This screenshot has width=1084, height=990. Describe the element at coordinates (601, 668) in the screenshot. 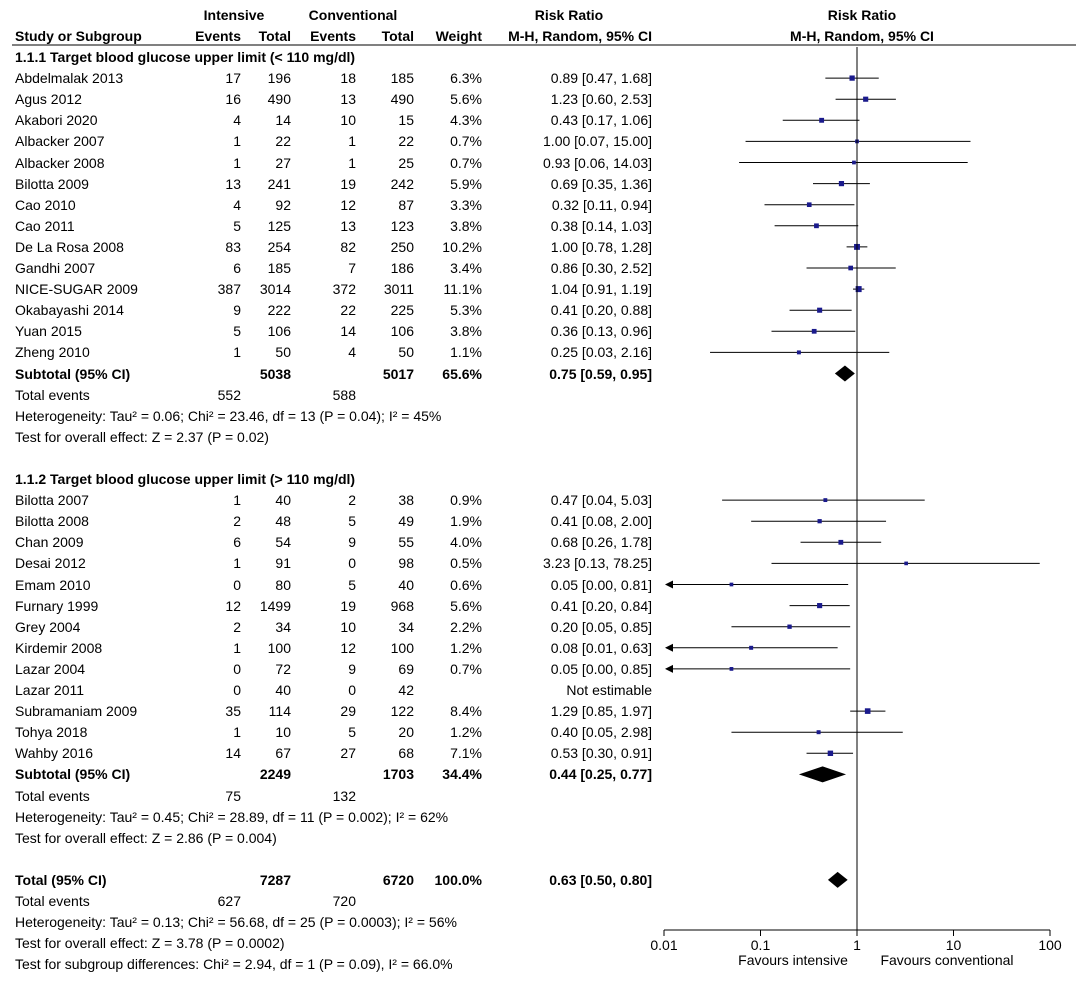

I see `study-ci-value: 0.05 [0.00, 0.85]` at that location.